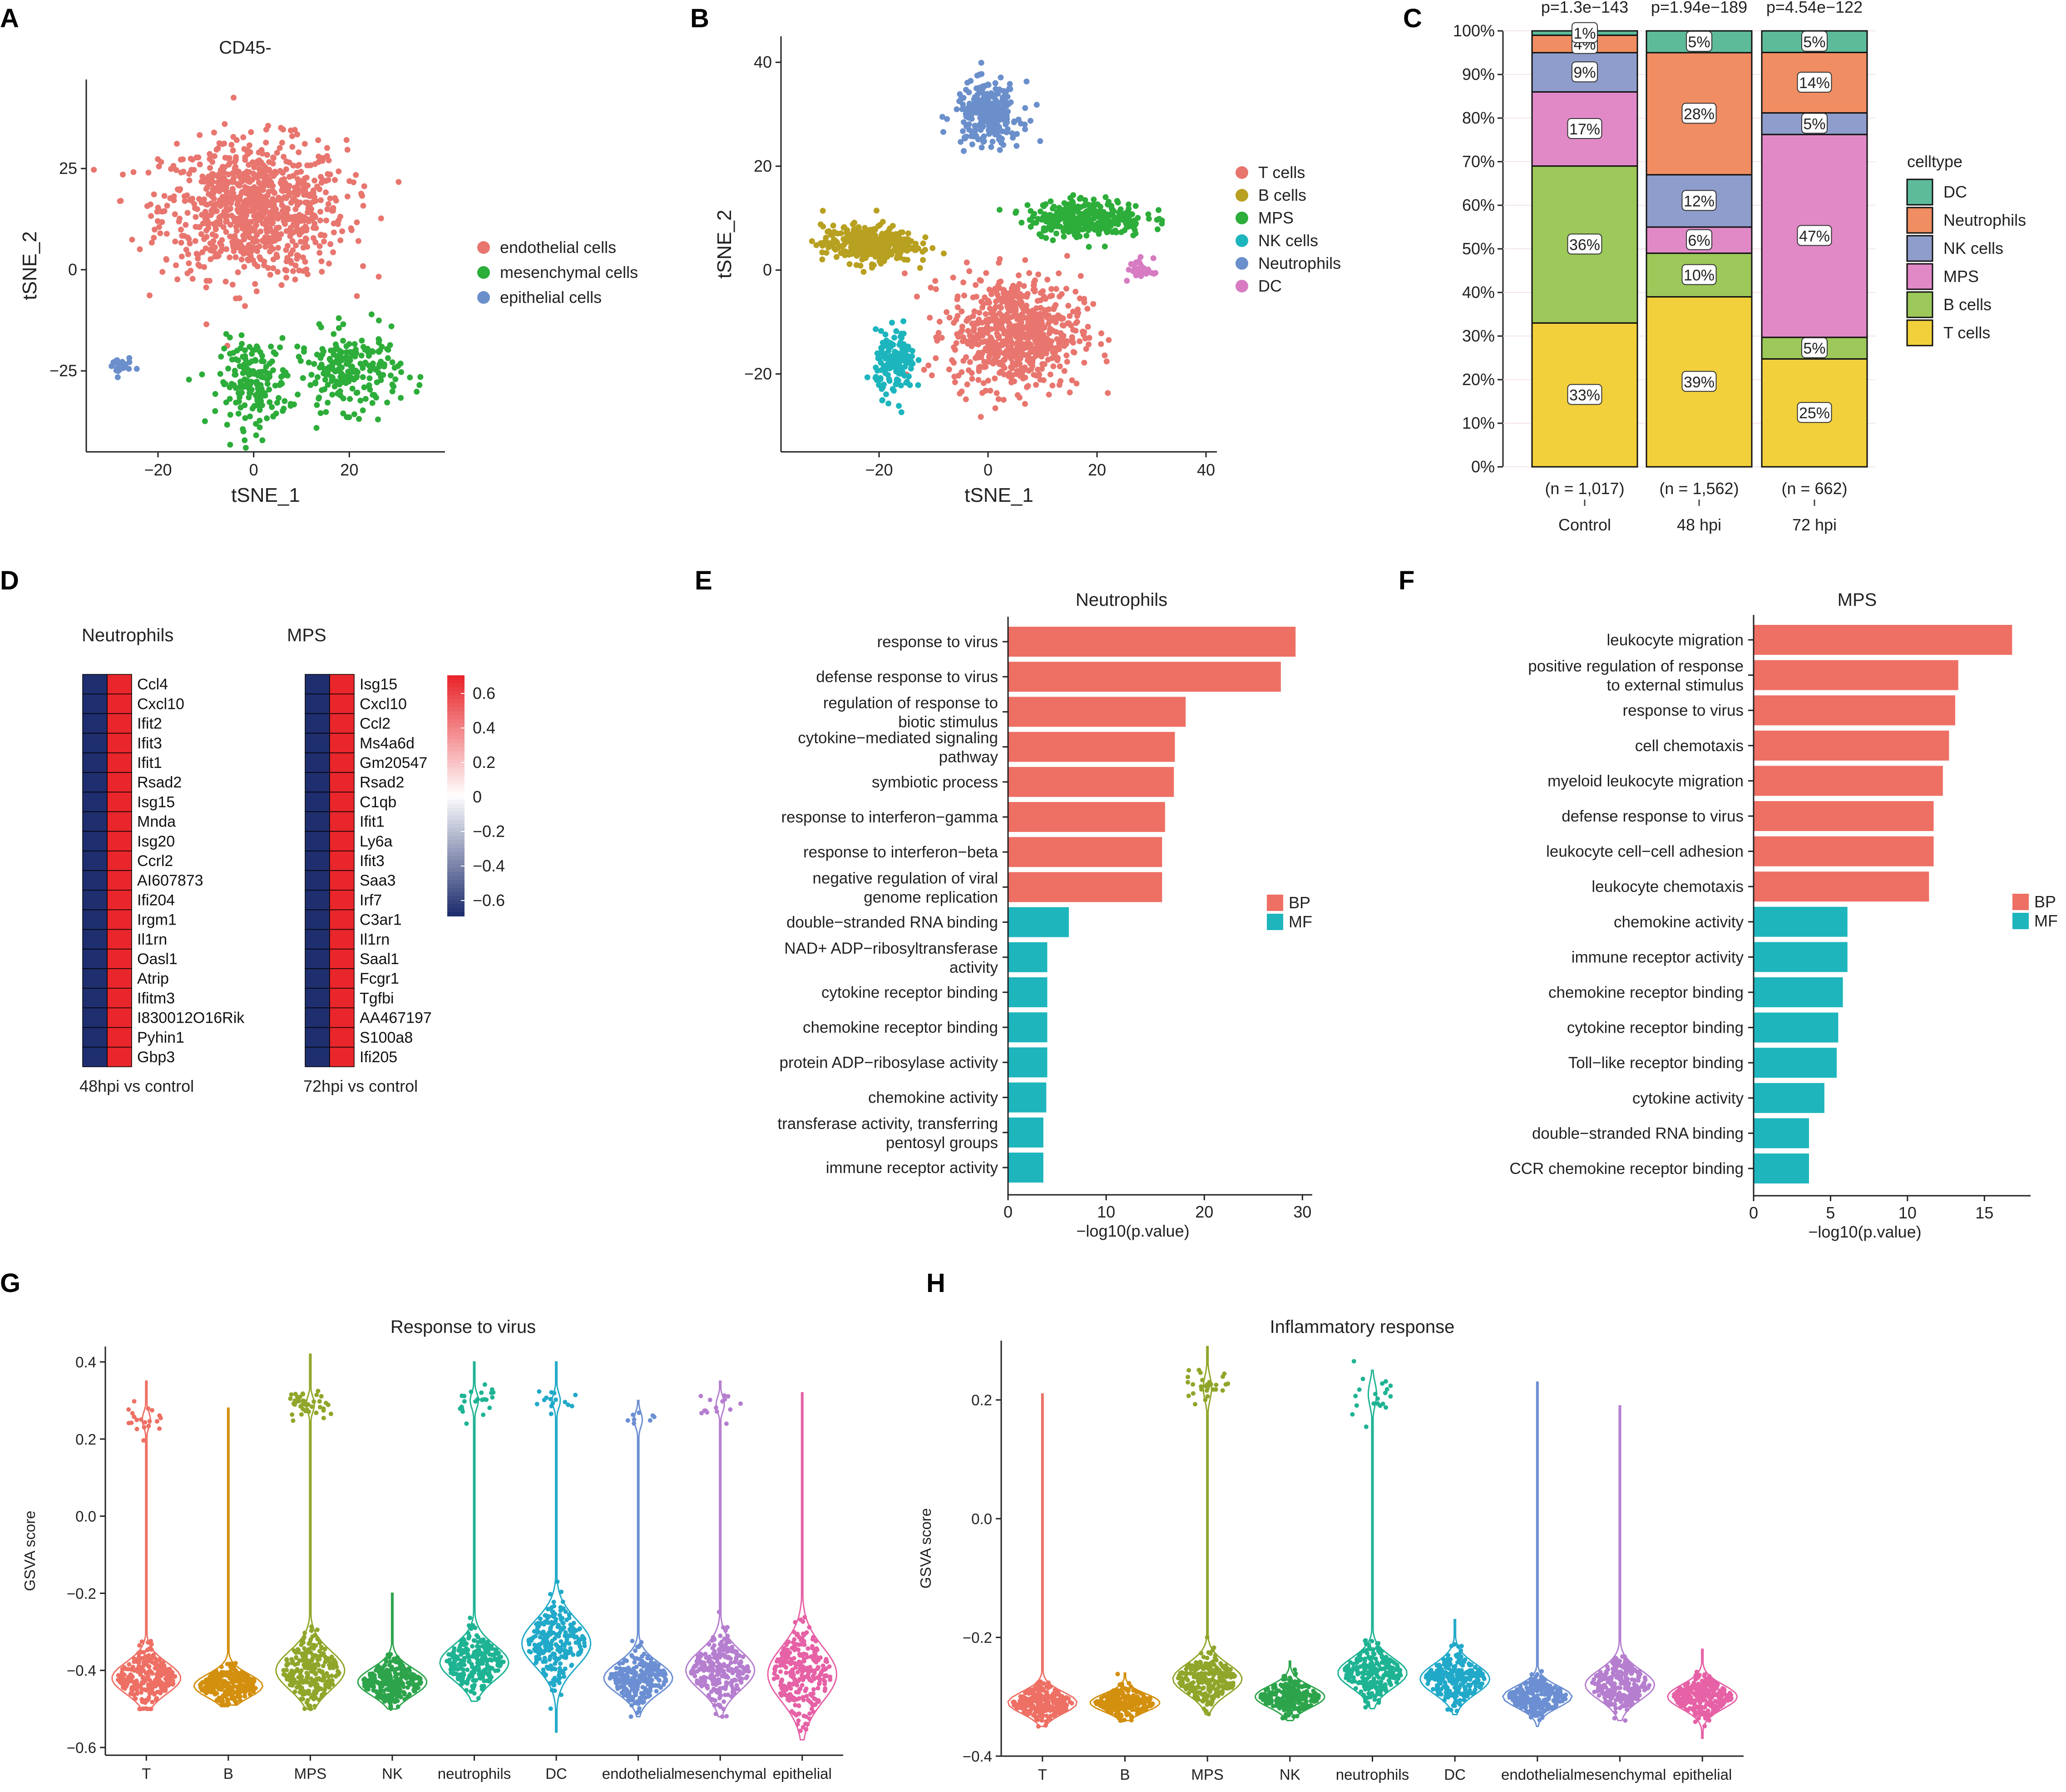 The image size is (2066, 1792). I want to click on y-tick-label: 0, so click(767, 270).